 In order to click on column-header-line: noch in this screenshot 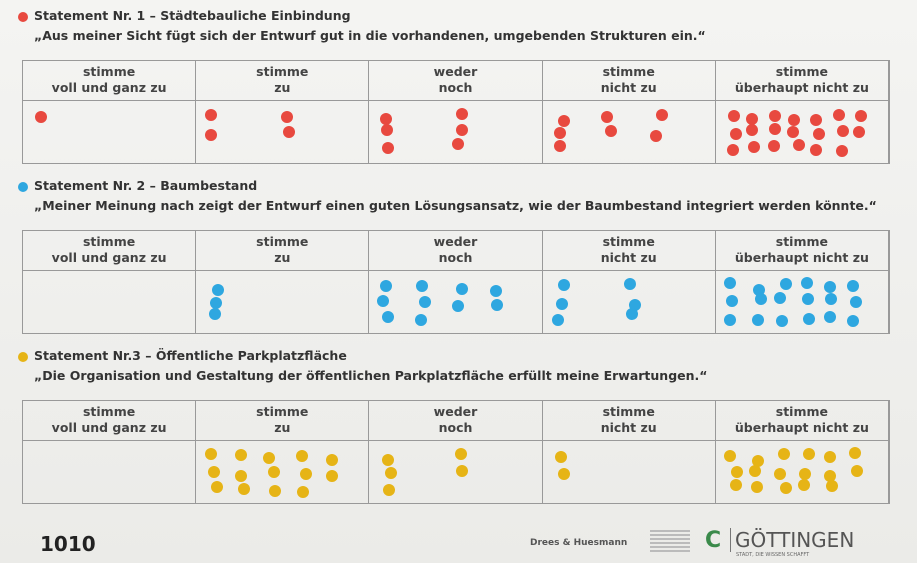, I will do `click(455, 257)`.